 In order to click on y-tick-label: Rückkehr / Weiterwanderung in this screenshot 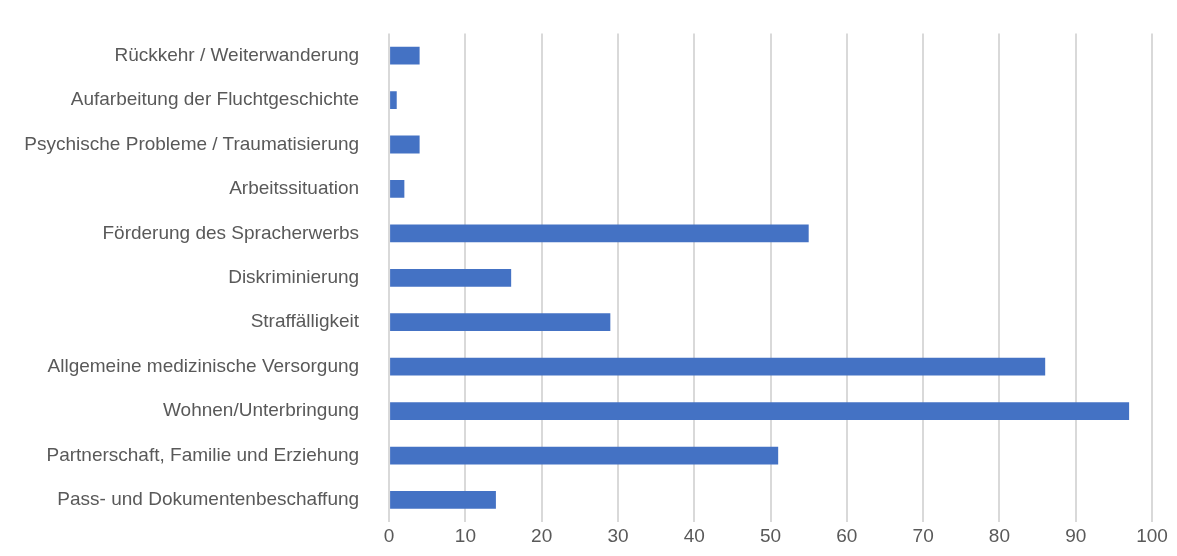, I will do `click(237, 54)`.